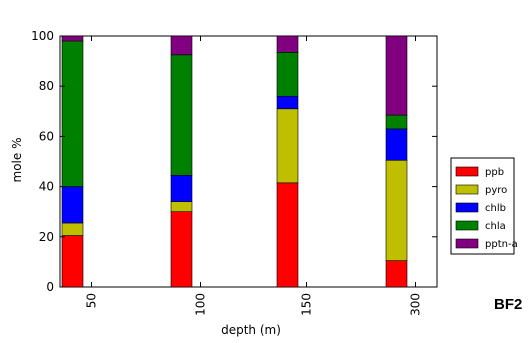 The width and height of the screenshot is (532, 343). What do you see at coordinates (467, 225) in the screenshot?
I see `legend-swatch-chla` at bounding box center [467, 225].